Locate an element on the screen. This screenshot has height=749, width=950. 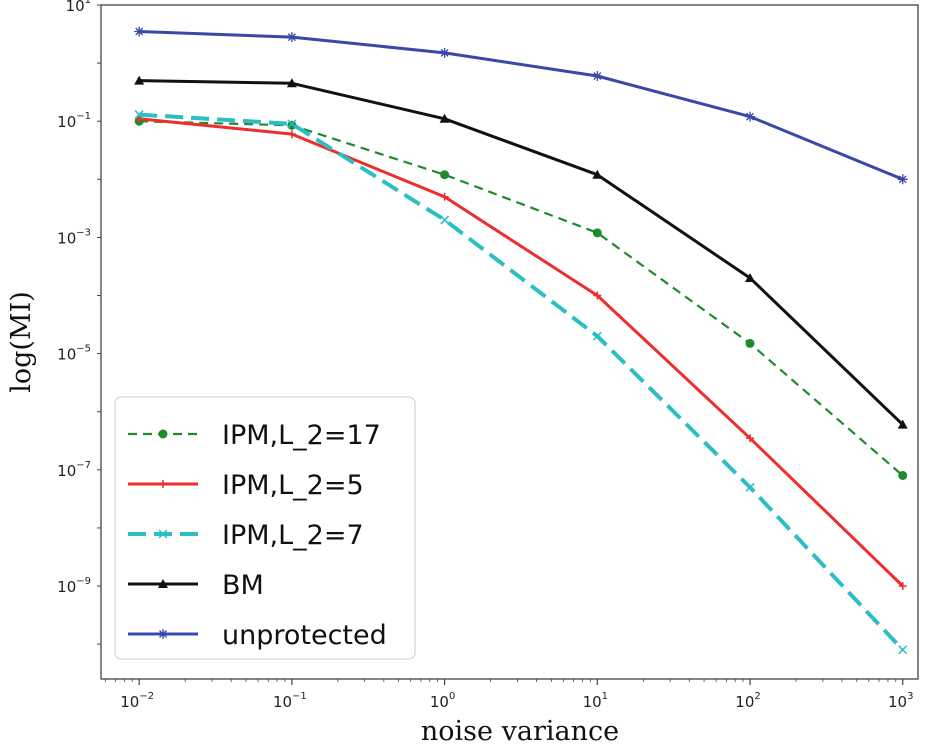
legend-label: IPM,L_2=17 is located at coordinates (301, 435).